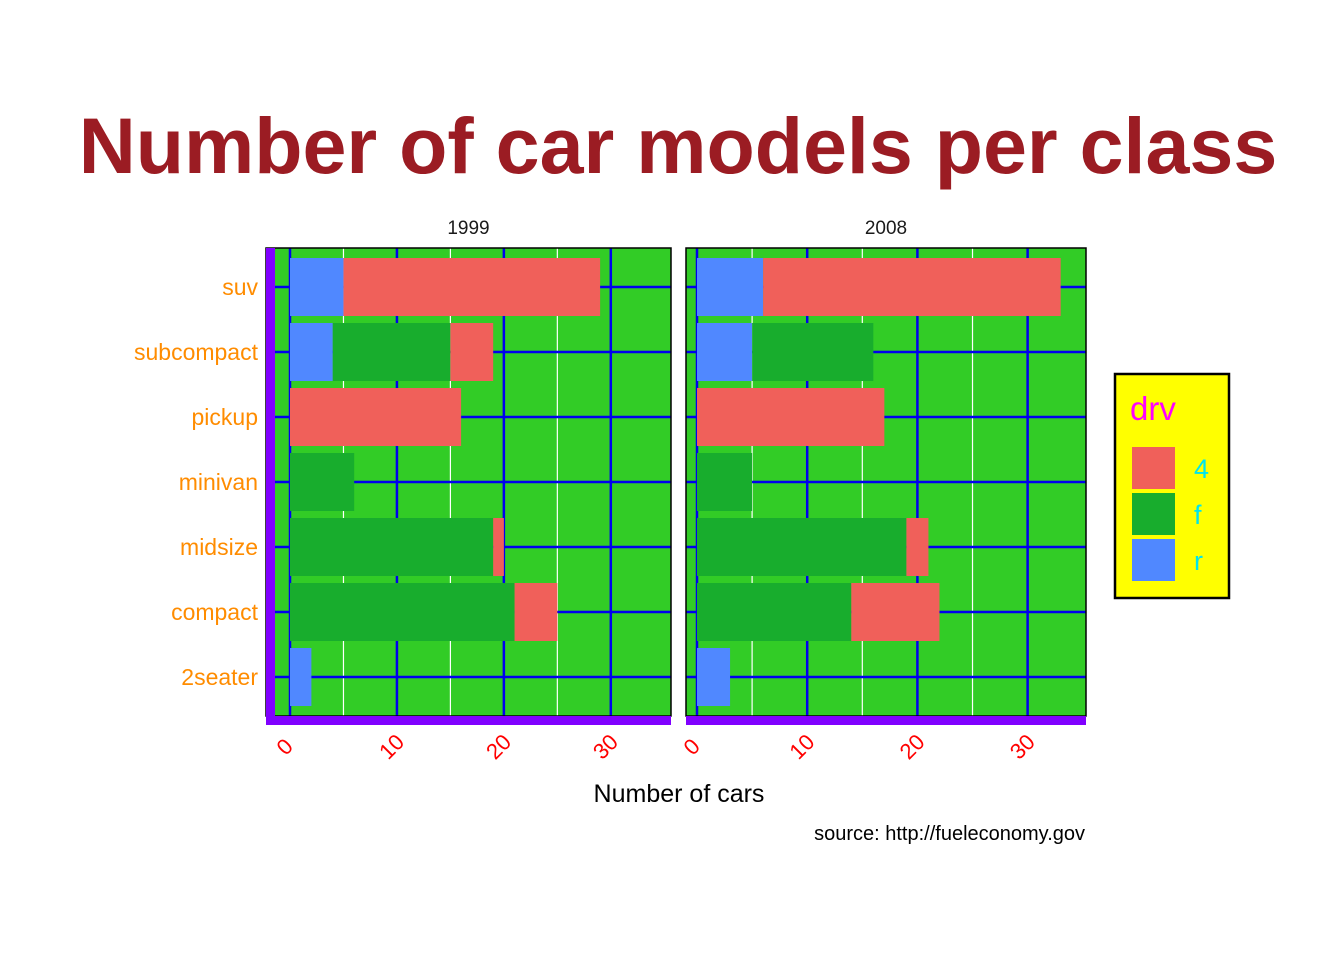 This screenshot has width=1344, height=960. What do you see at coordinates (949, 834) in the screenshot?
I see `caption: source: http://fueleconomy.gov` at bounding box center [949, 834].